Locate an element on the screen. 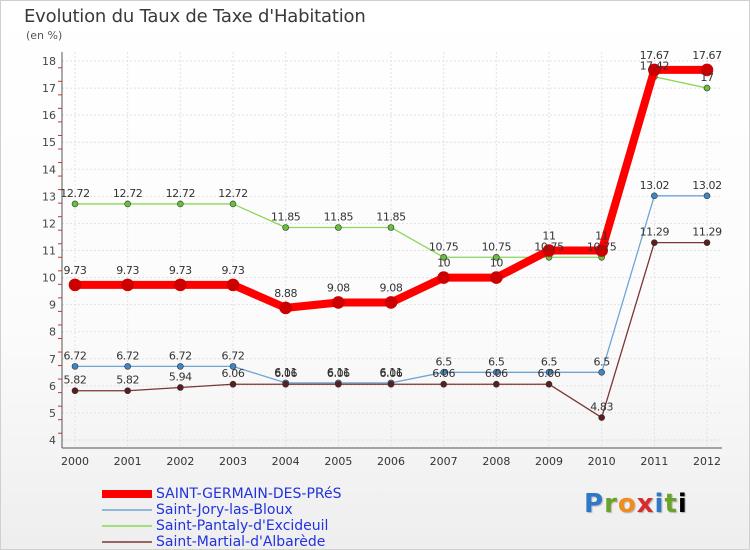 The width and height of the screenshot is (750, 550). chart-title: Evolution du Taux de Taxe d'Habitation is located at coordinates (195, 16).